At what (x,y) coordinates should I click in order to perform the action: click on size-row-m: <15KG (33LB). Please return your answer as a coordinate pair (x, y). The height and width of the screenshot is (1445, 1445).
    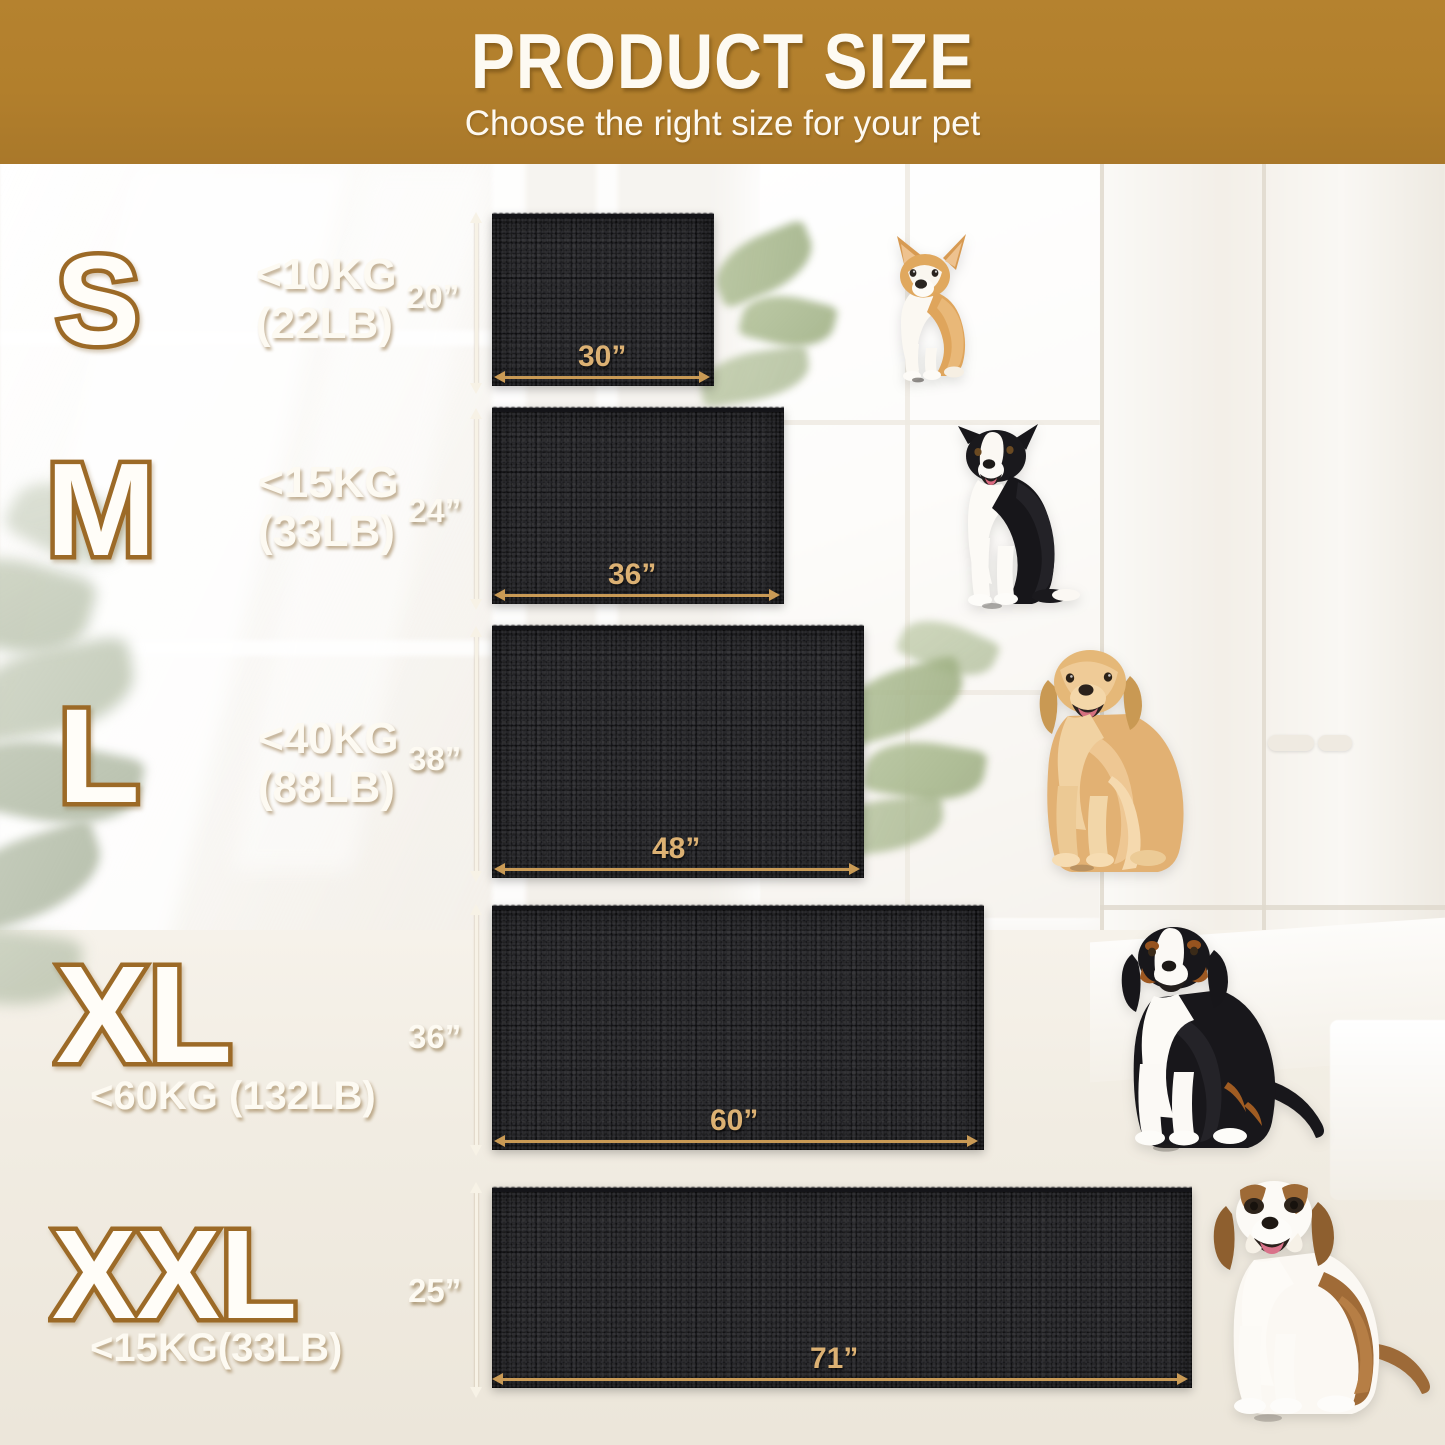
    Looking at the image, I should click on (283, 512).